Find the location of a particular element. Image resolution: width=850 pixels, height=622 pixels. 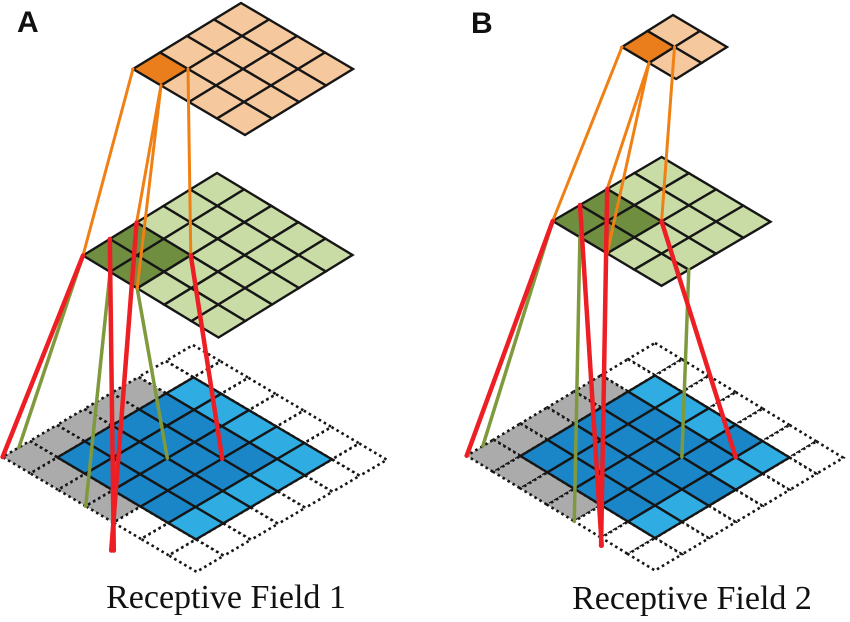

panel-b-layer3-feature-map is located at coordinates (674, 47).